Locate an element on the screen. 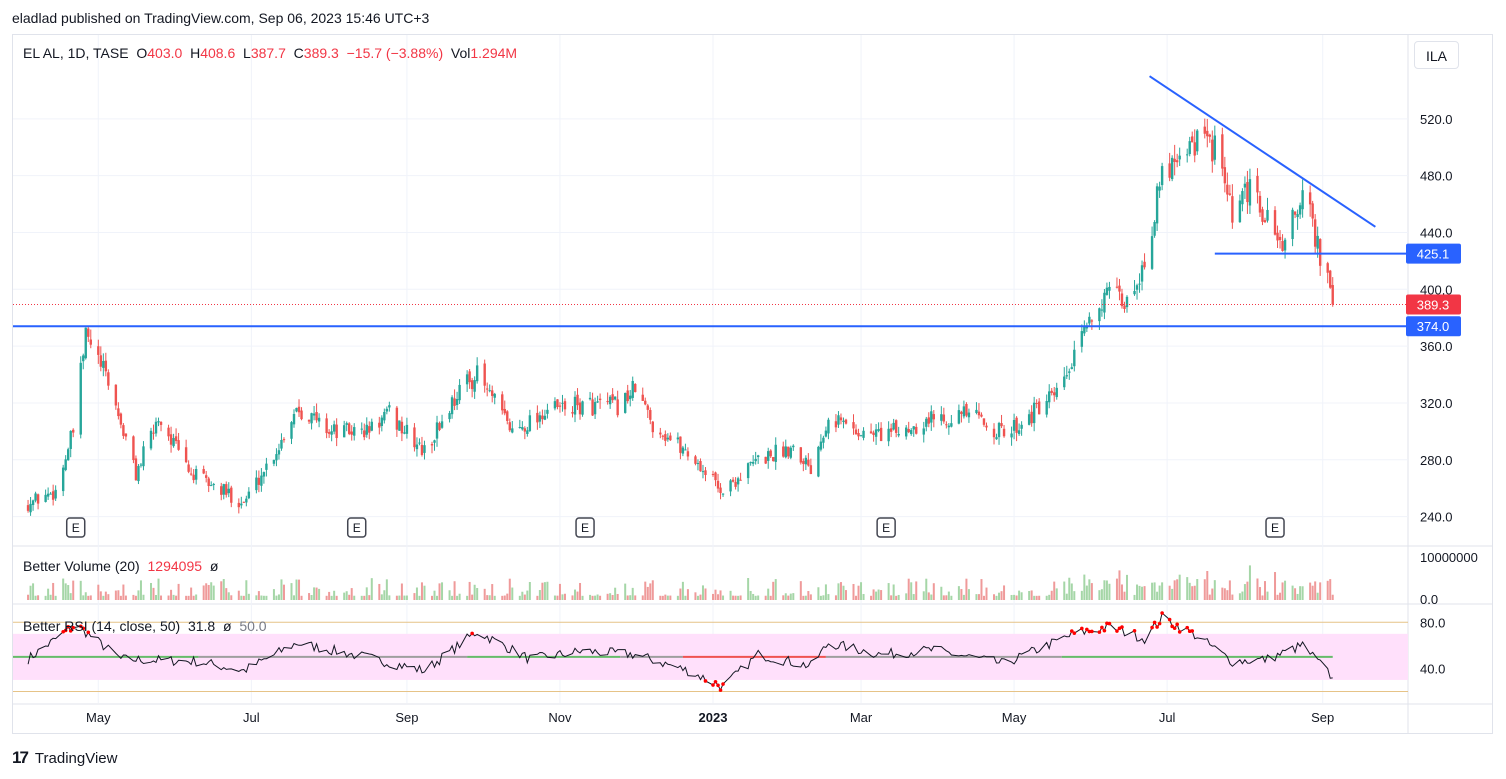 This screenshot has width=1506, height=779. volume-tick-label: 0.0 is located at coordinates (1429, 599).